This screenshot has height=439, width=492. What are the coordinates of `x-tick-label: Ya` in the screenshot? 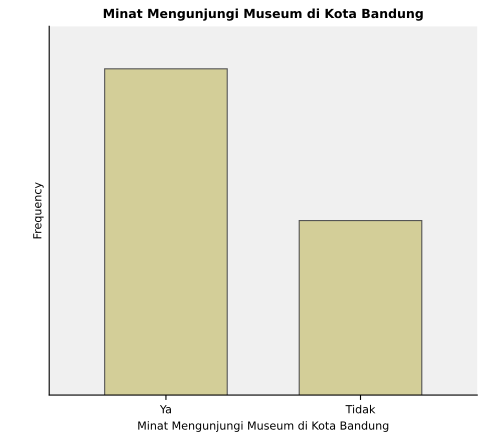 It's located at (165, 409).